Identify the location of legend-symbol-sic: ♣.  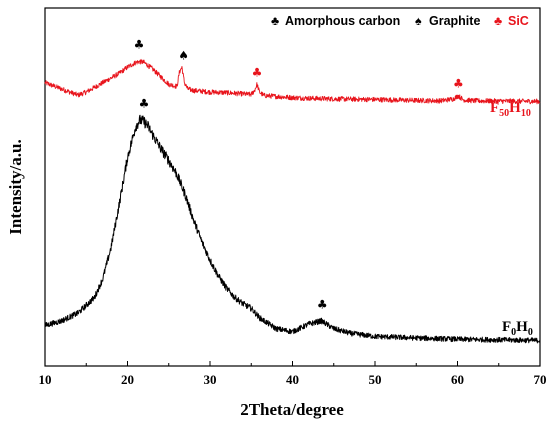
(498, 21).